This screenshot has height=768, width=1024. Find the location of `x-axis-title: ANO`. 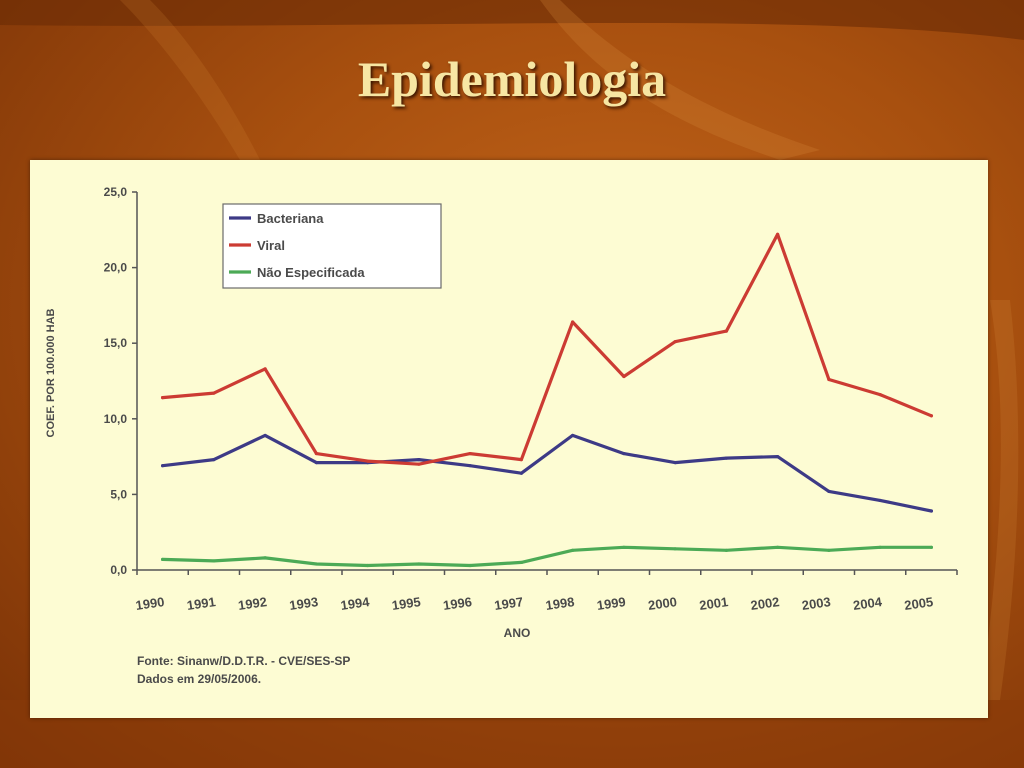

x-axis-title: ANO is located at coordinates (517, 633).